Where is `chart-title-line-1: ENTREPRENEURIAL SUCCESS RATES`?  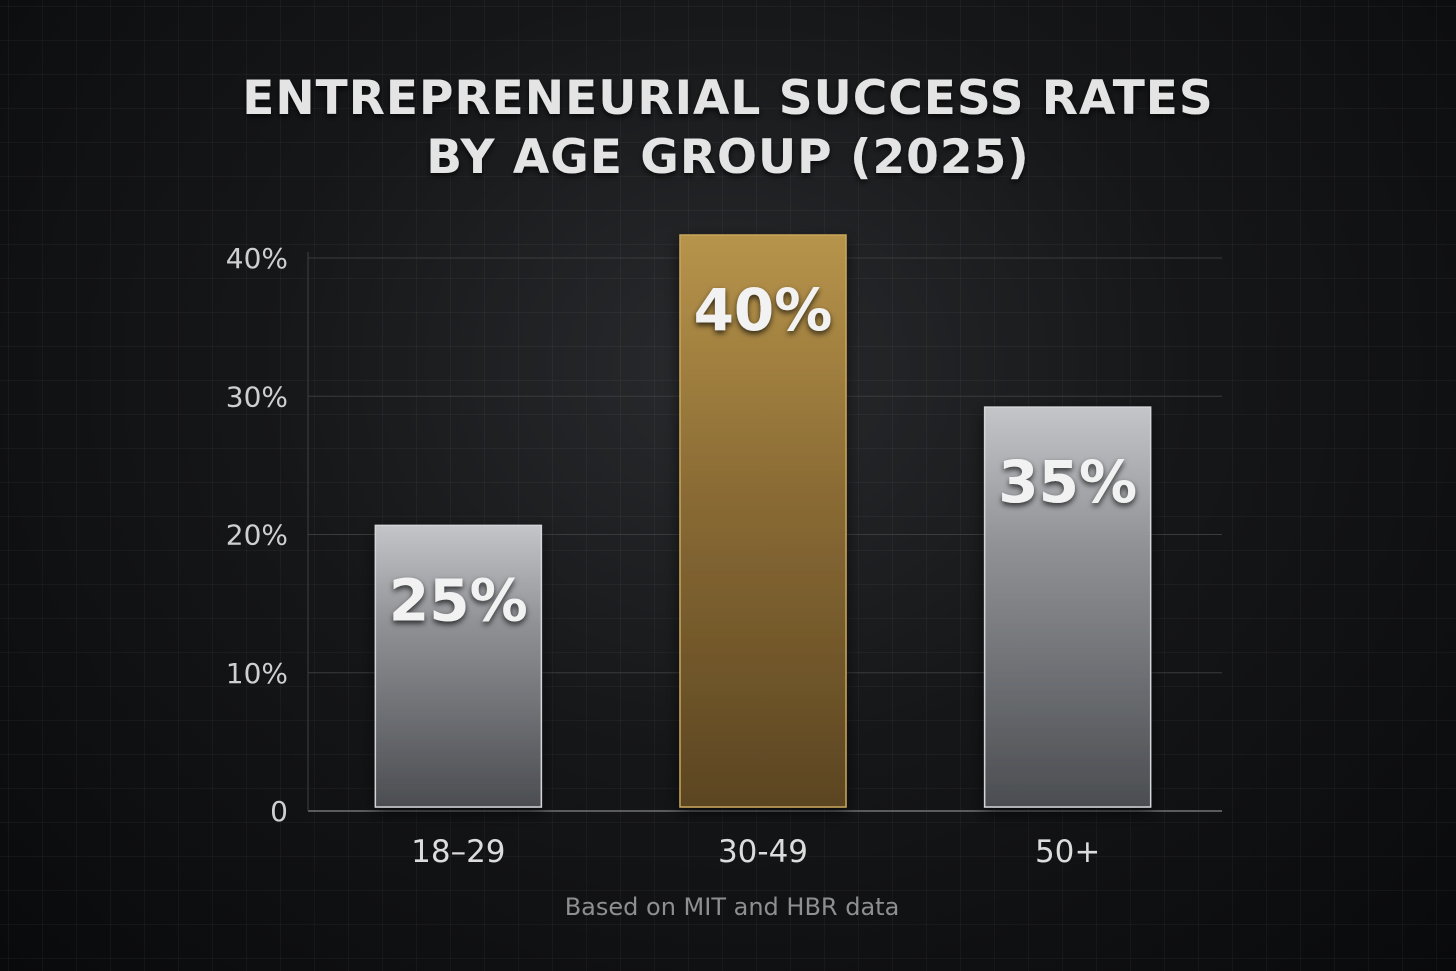
chart-title-line-1: ENTREPRENEURIAL SUCCESS RATES is located at coordinates (728, 98).